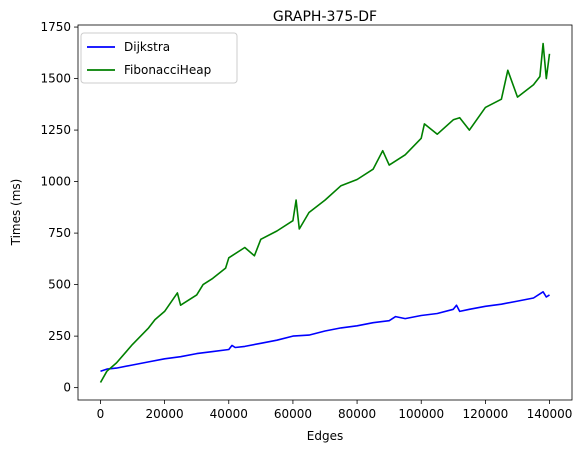 Image resolution: width=584 pixels, height=453 pixels. I want to click on y-axis: 0 250 500 750 1000 1250 1500 1750, so click(59, 207).